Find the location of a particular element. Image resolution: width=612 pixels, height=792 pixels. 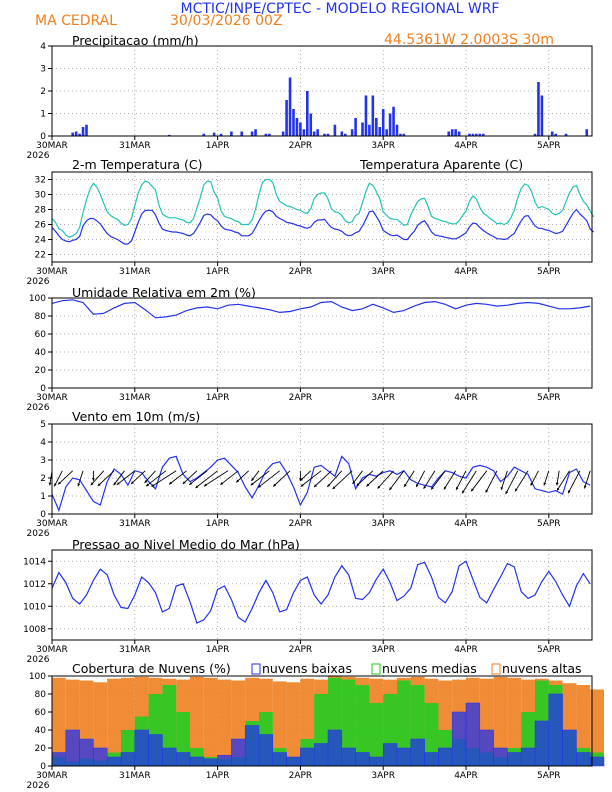

pressure-series-line is located at coordinates (321, 592).